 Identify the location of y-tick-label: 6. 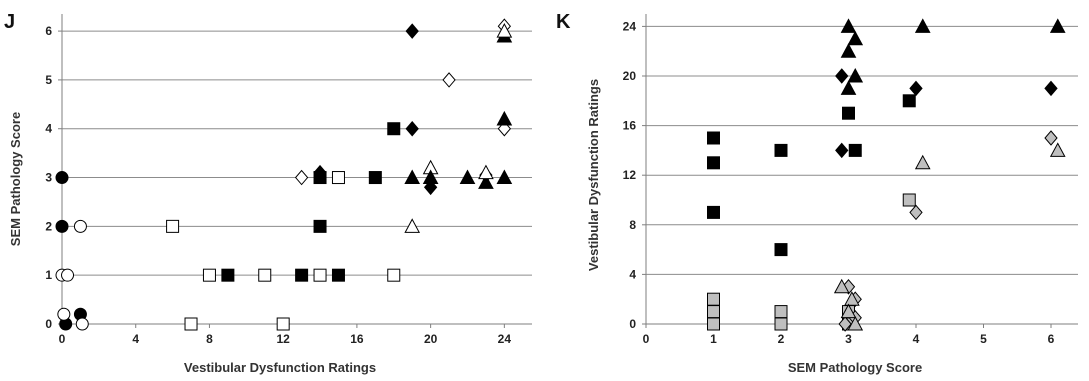
(48, 31).